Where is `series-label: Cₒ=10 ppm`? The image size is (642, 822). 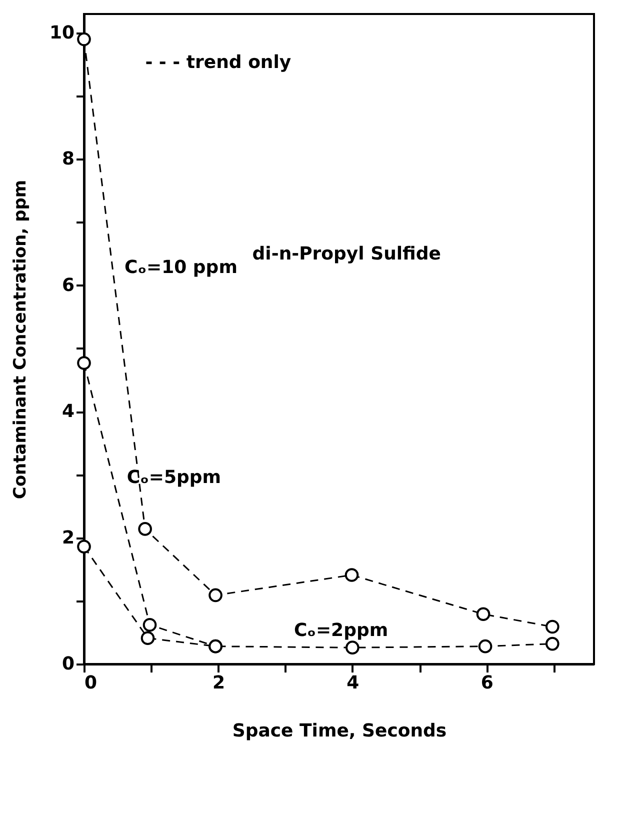 series-label: Cₒ=10 ppm is located at coordinates (181, 267).